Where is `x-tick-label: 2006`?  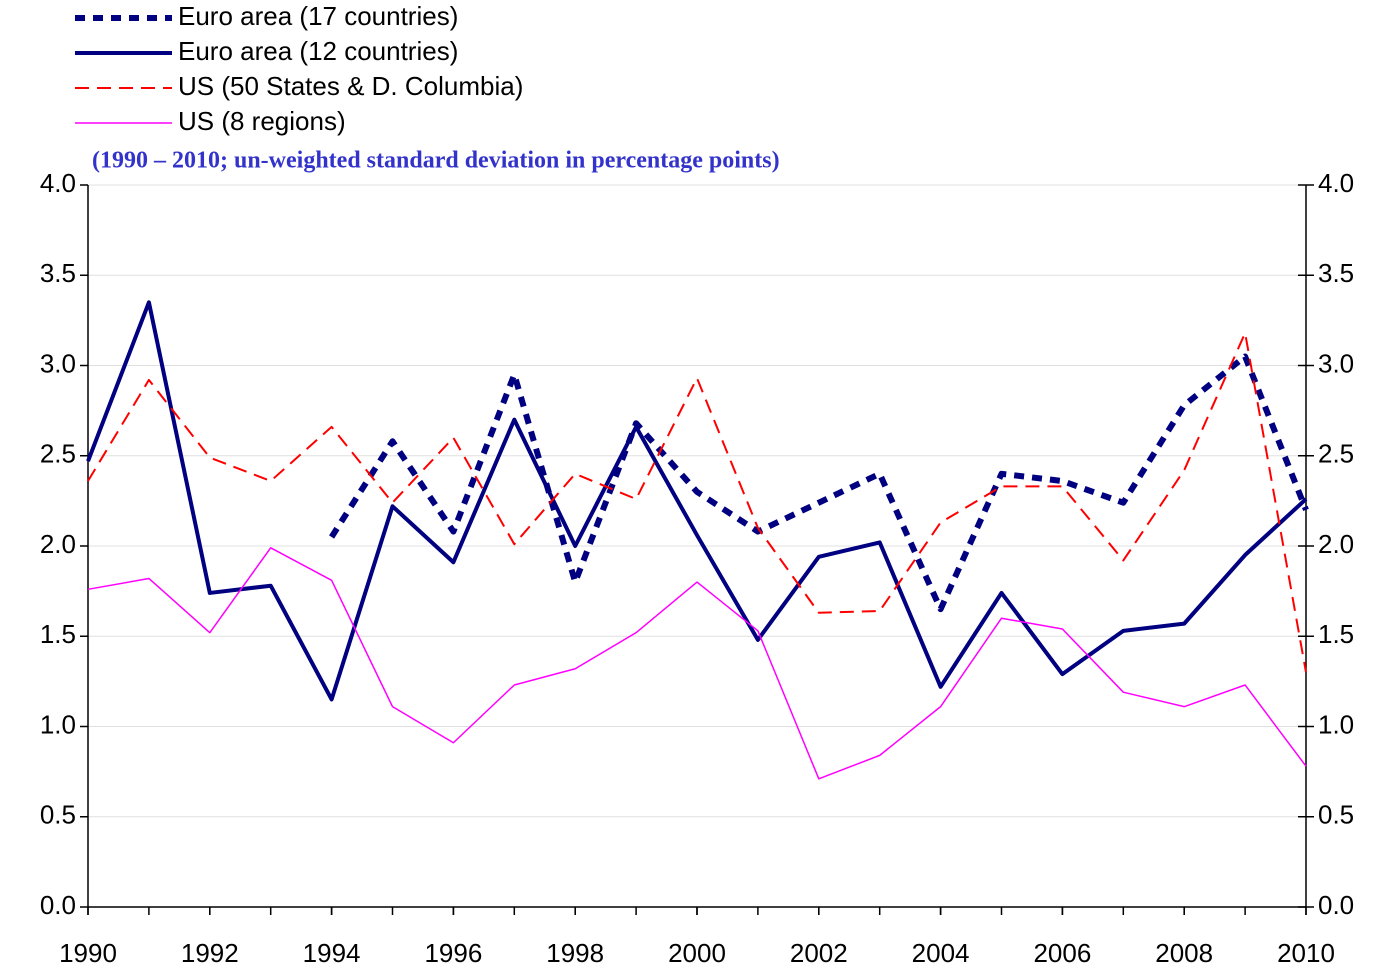
x-tick-label: 2006 is located at coordinates (1062, 953).